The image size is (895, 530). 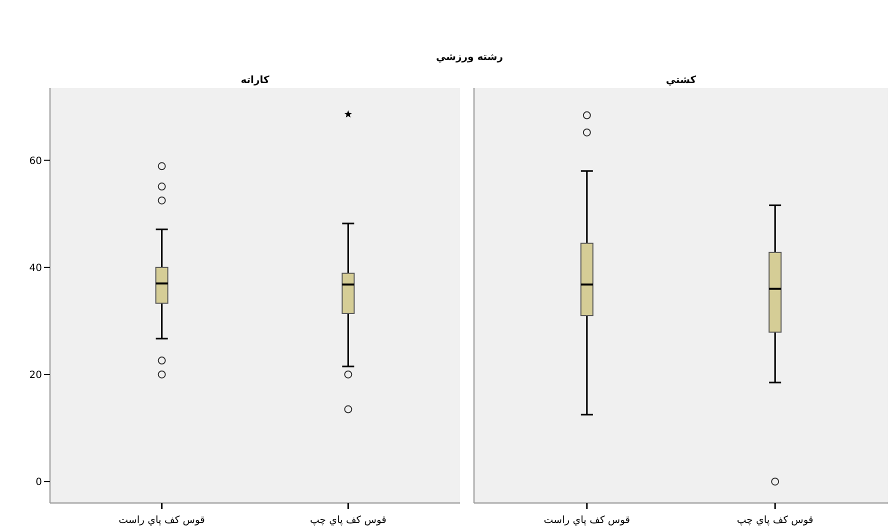 I want to click on y-tick-label: 20, so click(x=35, y=375).